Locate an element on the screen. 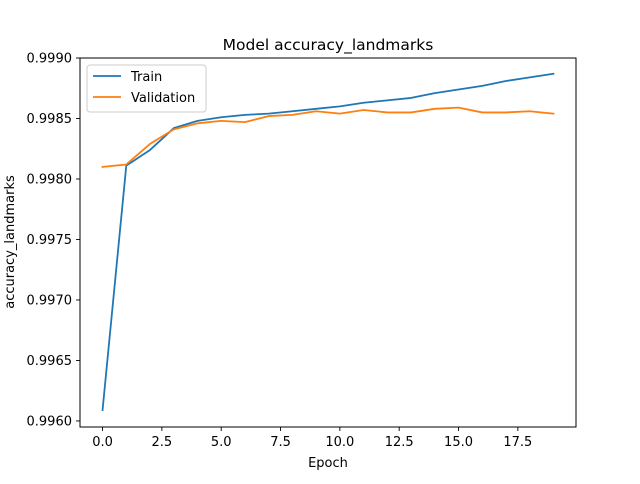 The width and height of the screenshot is (640, 484). x-tick-label: 17.5 is located at coordinates (517, 442).